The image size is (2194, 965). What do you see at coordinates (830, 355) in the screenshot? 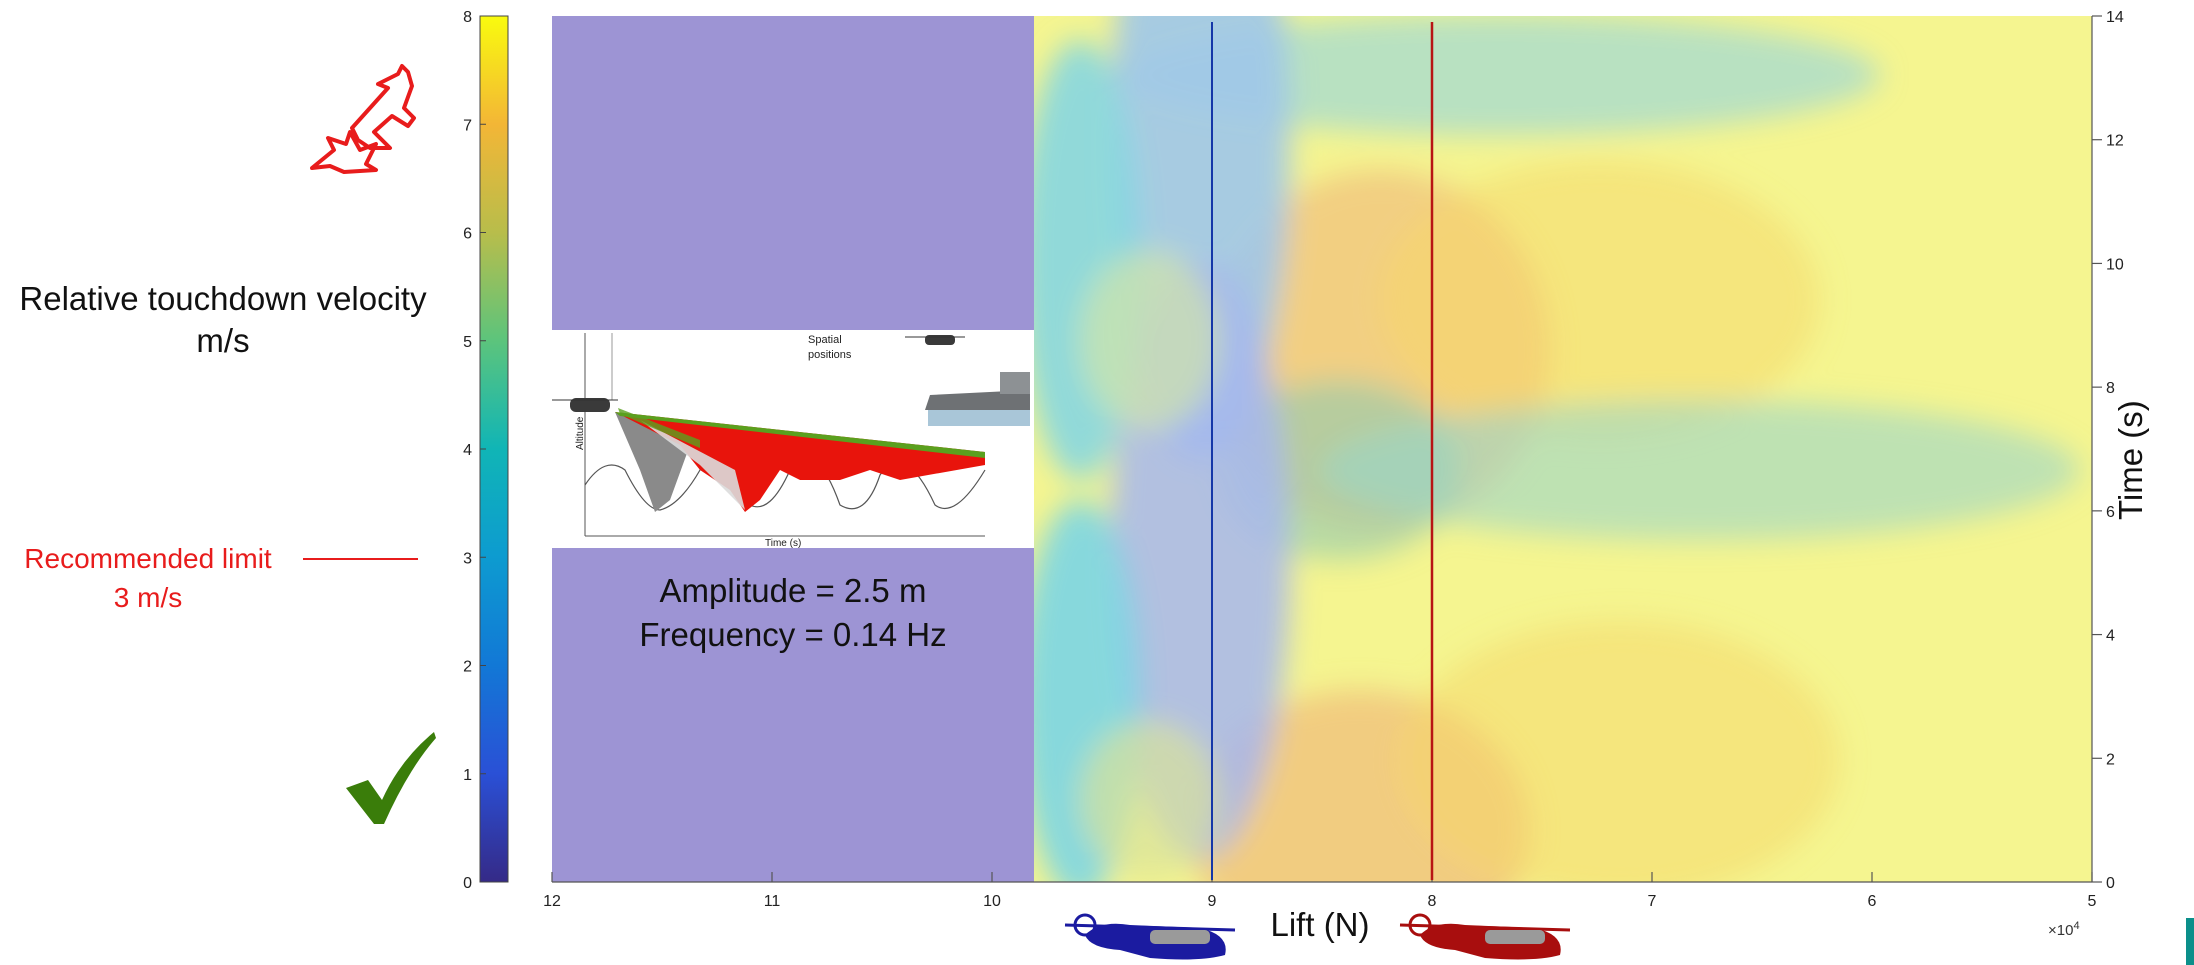
I see `inset-title-line2: positions` at bounding box center [830, 355].